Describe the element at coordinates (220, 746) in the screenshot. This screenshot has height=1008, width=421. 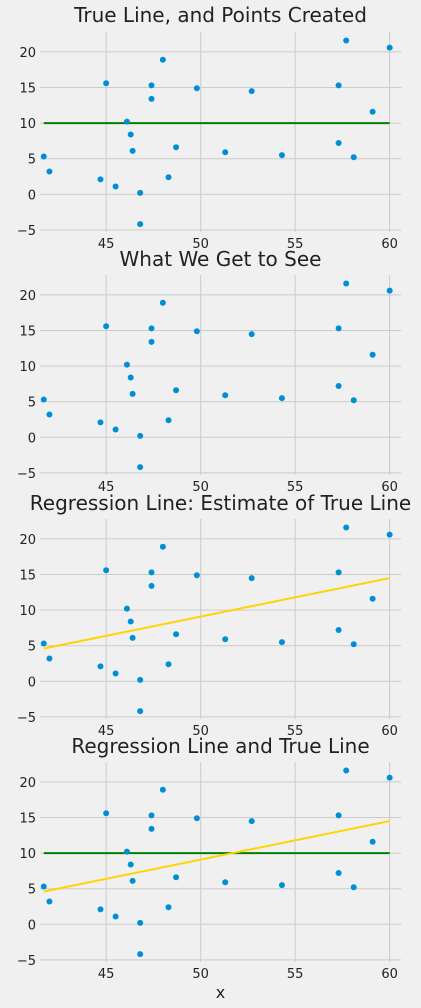
I see `chart-title: Regression Line and True Line` at that location.